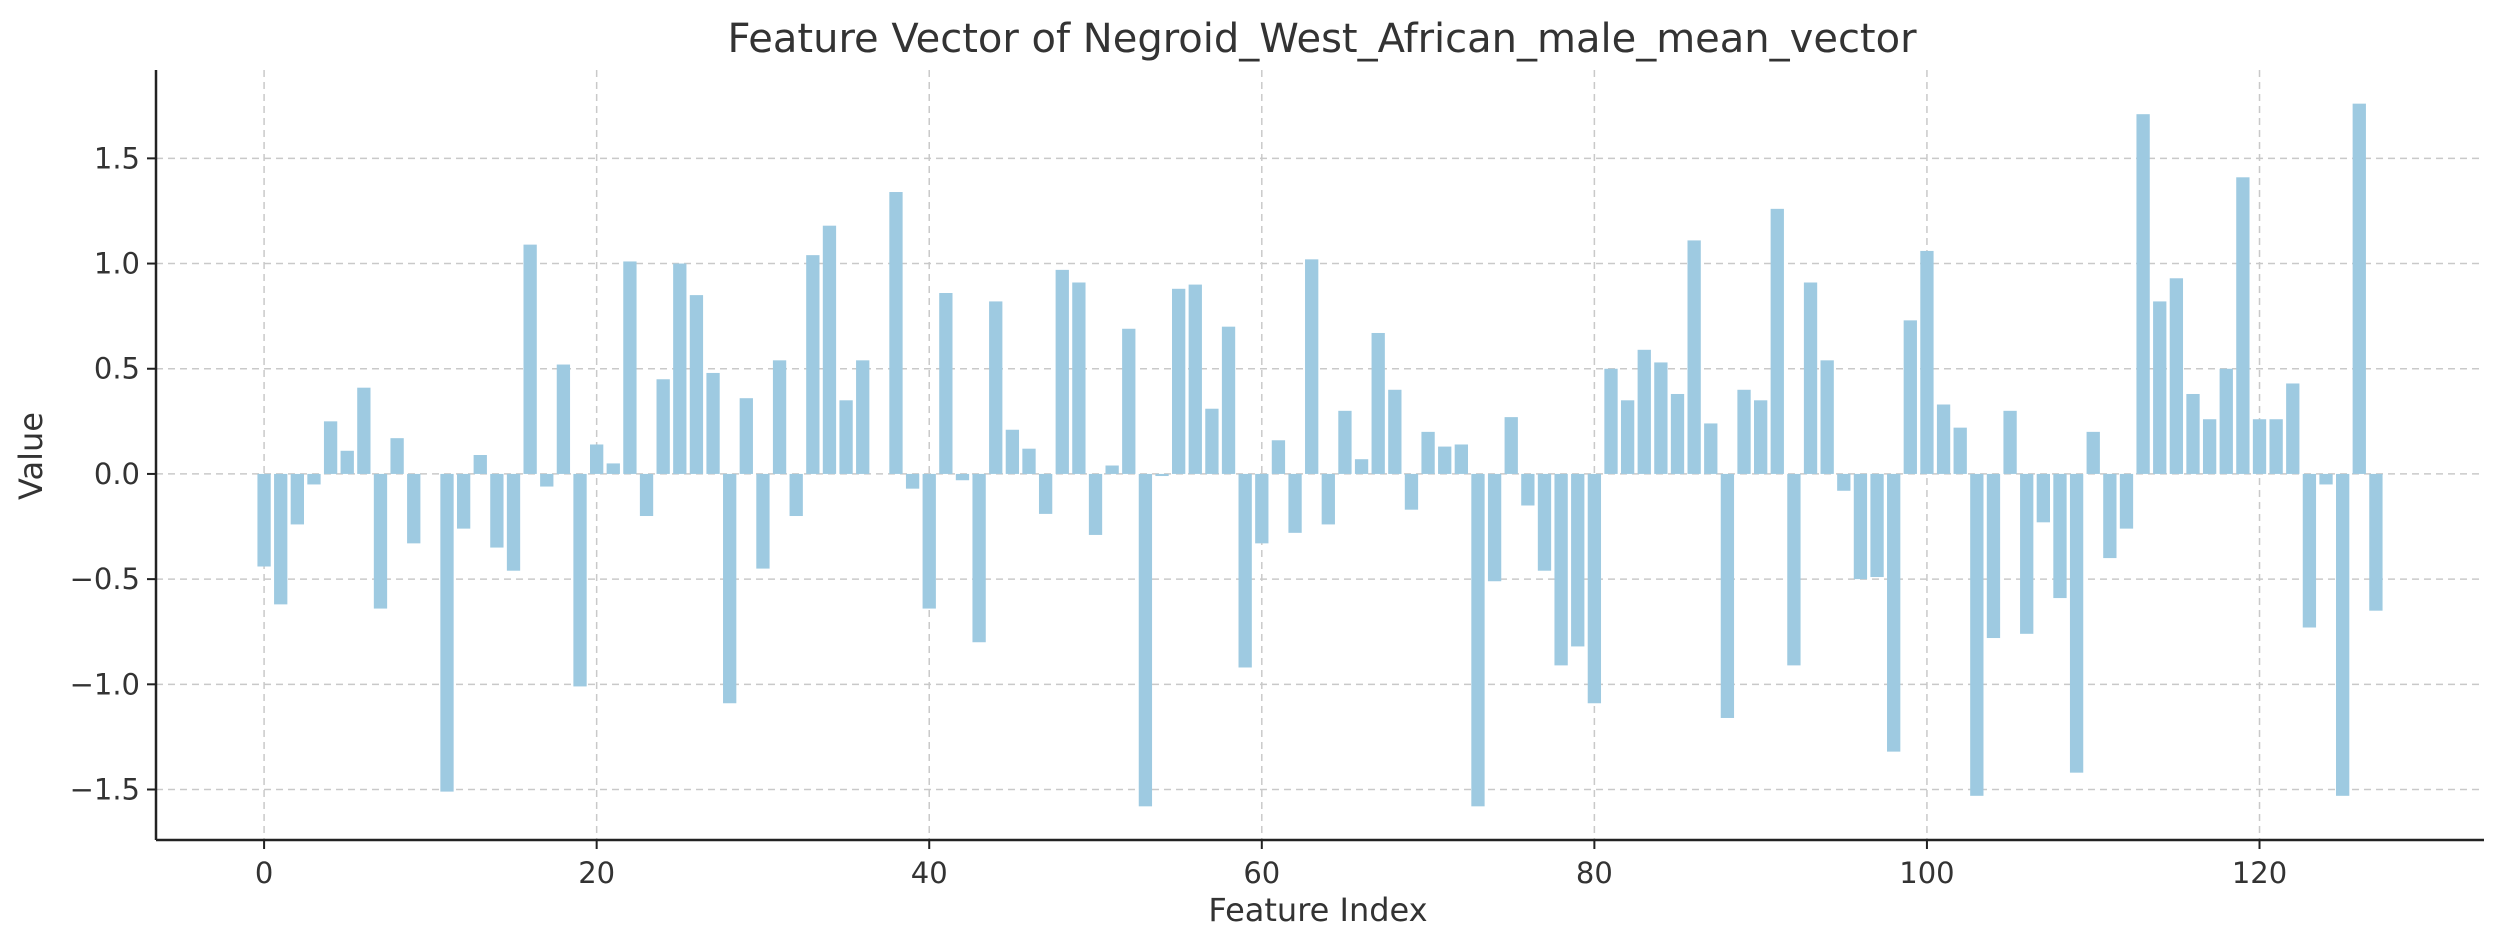 The image size is (2500, 947). I want to click on x-tick-label: 100, so click(1926, 873).